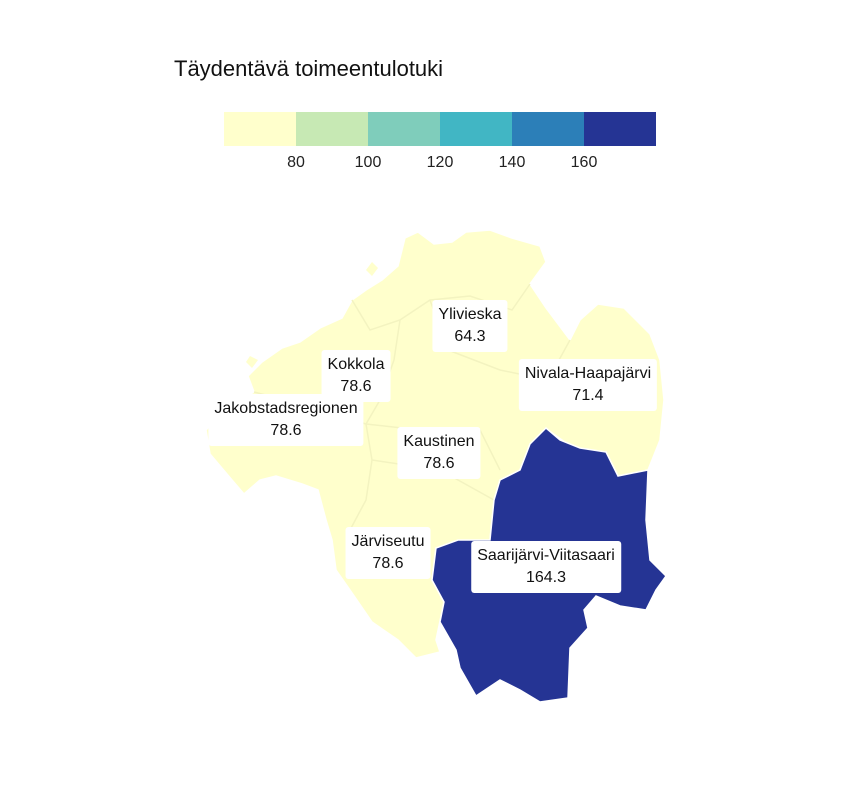 Image resolution: width=864 pixels, height=792 pixels. What do you see at coordinates (588, 373) in the screenshot?
I see `region-name: Nivala-Haapajärvi` at bounding box center [588, 373].